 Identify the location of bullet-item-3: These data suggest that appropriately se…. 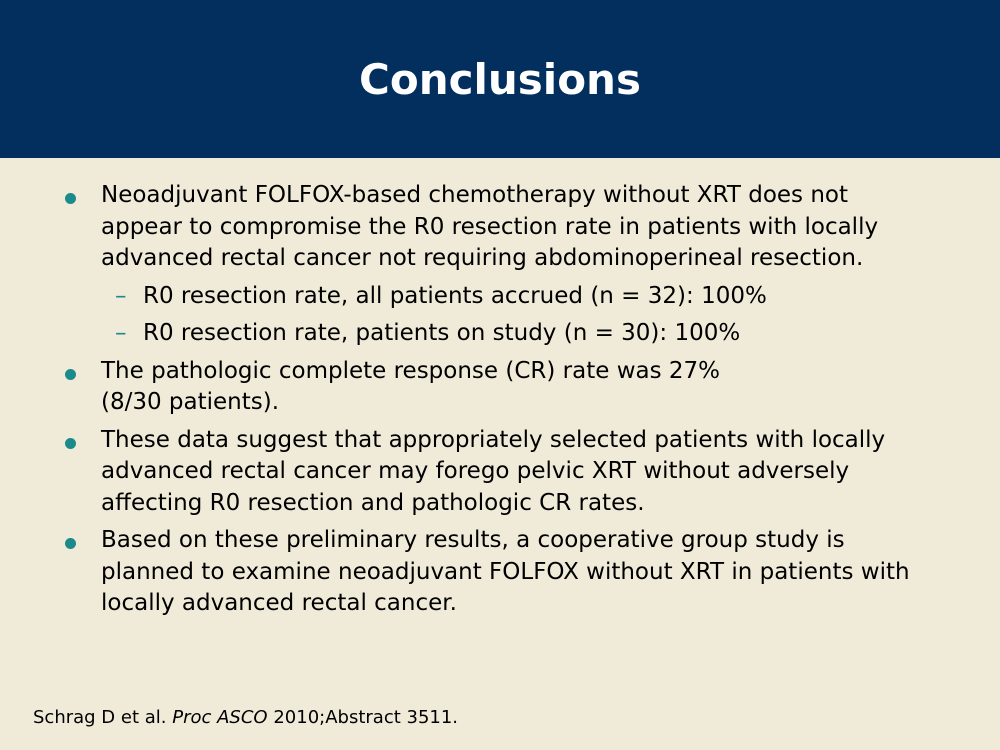
(465, 472).